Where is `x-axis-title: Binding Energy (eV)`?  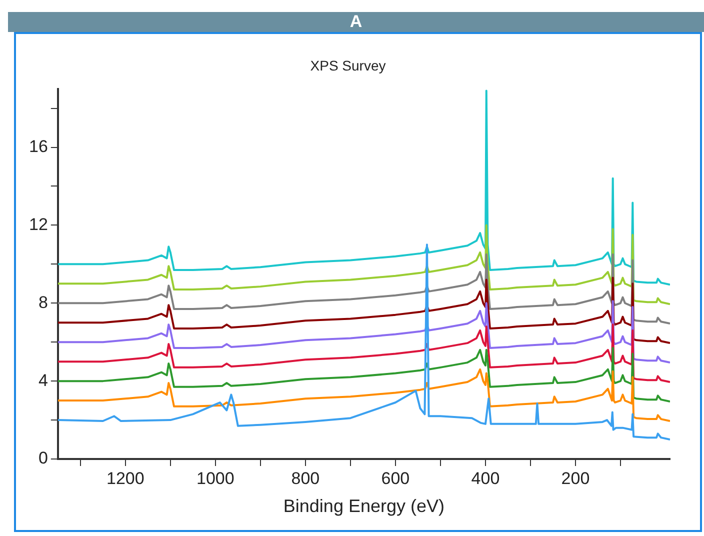 x-axis-title: Binding Energy (eV) is located at coordinates (363, 506).